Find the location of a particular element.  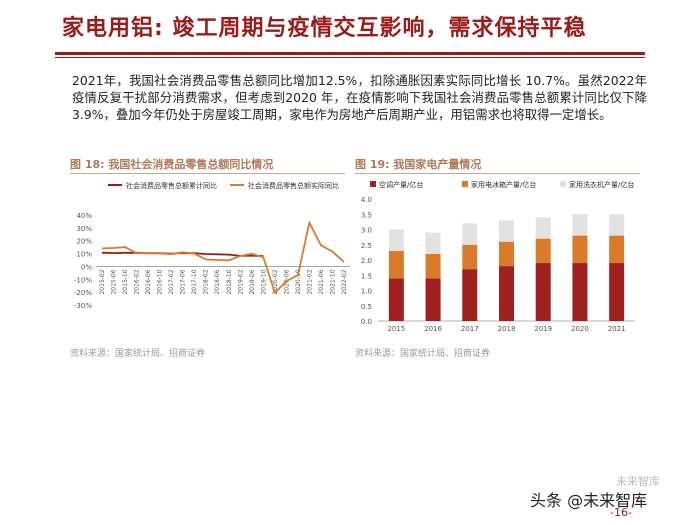

legend-label-0: 社会消费品零售总额累计同比 is located at coordinates (171, 185).